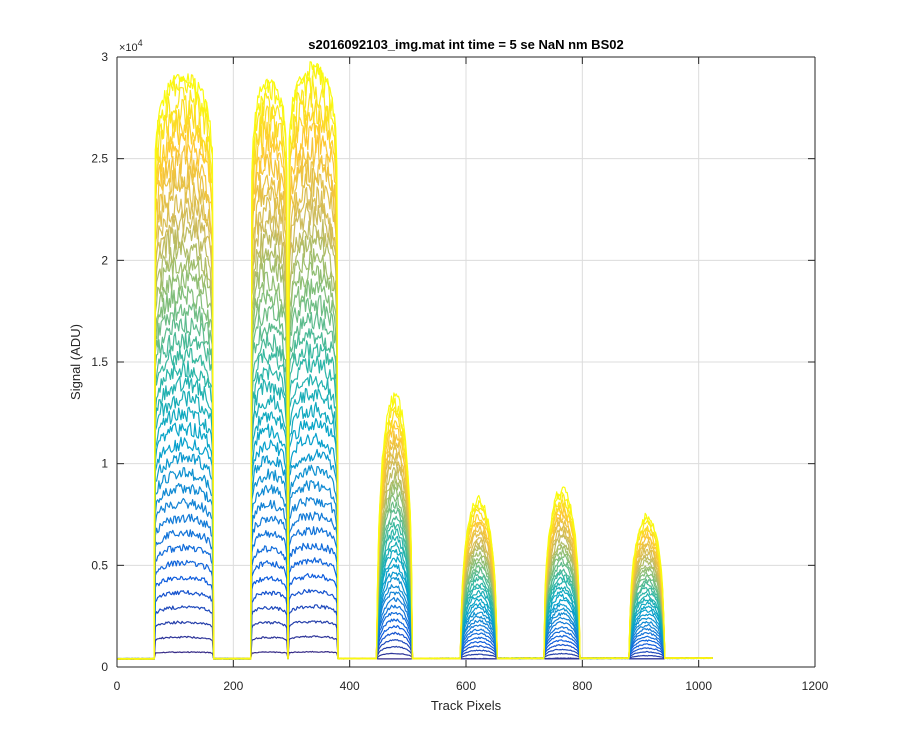 The image size is (900, 755). Describe the element at coordinates (117, 686) in the screenshot. I see `x-tick-label: 0` at that location.